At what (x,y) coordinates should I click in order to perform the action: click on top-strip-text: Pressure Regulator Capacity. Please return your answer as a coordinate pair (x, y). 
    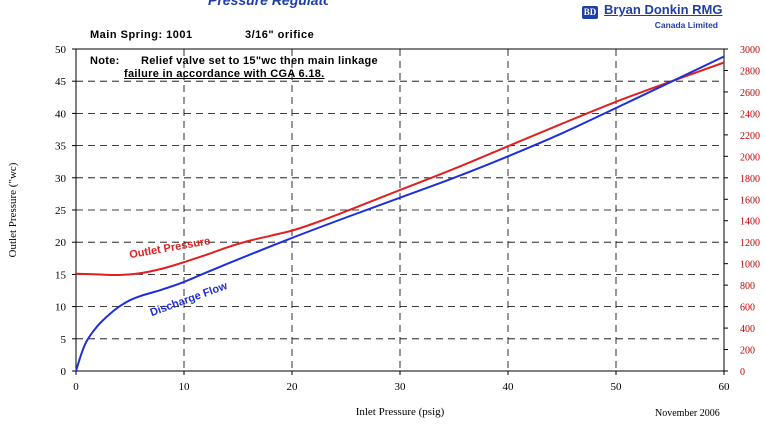
    Looking at the image, I should click on (268, 4).